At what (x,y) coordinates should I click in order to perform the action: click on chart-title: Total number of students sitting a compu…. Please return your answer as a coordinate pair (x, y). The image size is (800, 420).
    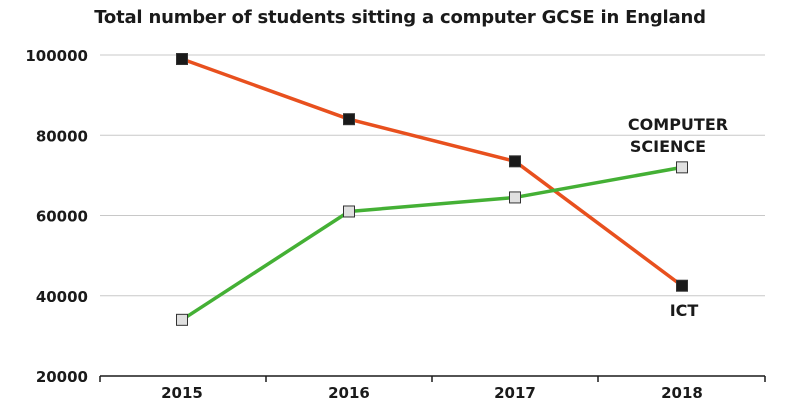
    Looking at the image, I should click on (400, 17).